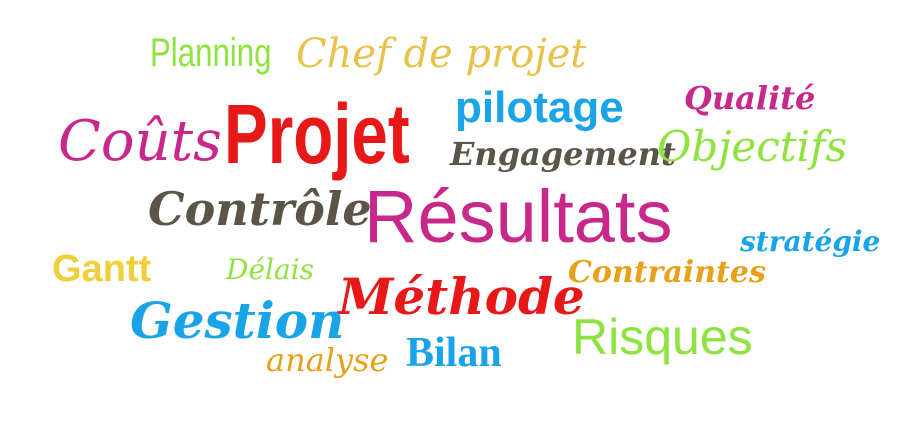  I want to click on word-projet: Projet, so click(317, 134).